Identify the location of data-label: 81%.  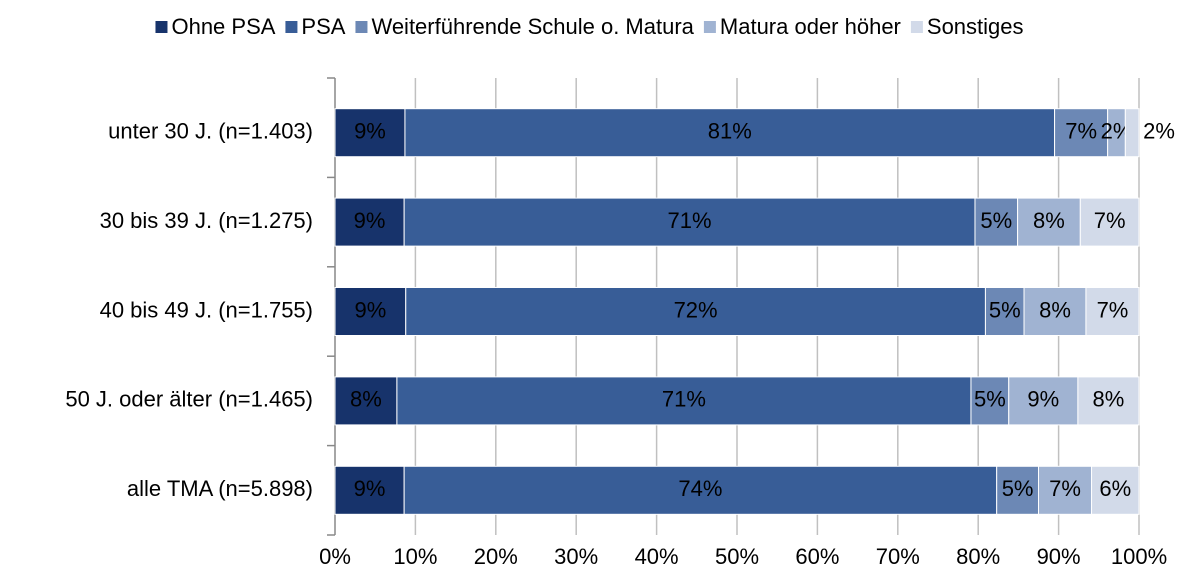
(730, 131).